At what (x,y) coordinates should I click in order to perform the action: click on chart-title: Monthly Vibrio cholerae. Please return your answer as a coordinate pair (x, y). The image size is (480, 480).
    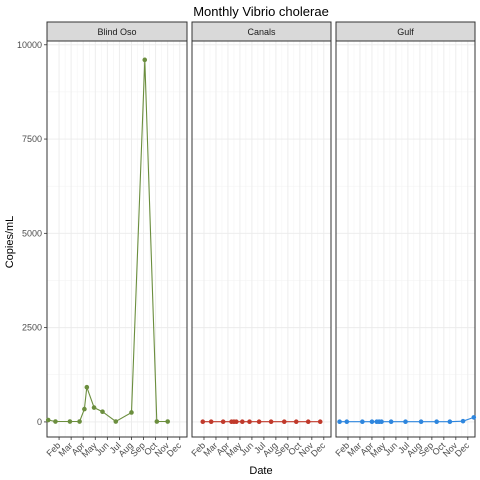
    Looking at the image, I should click on (261, 11).